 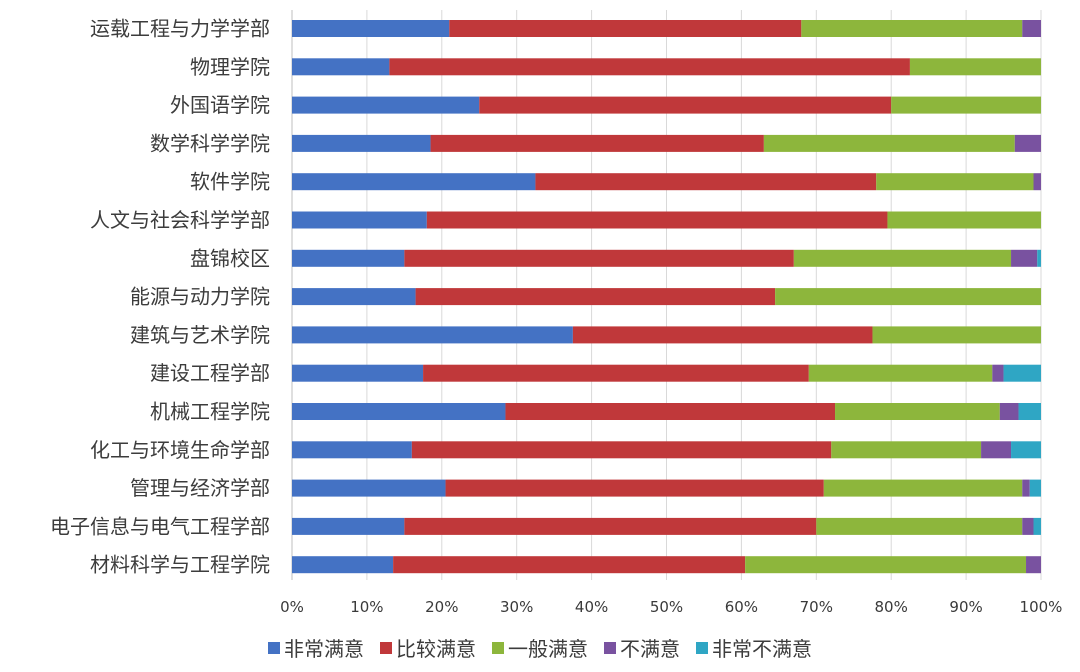 I want to click on x-tick-label: 20%, so click(x=441, y=607).